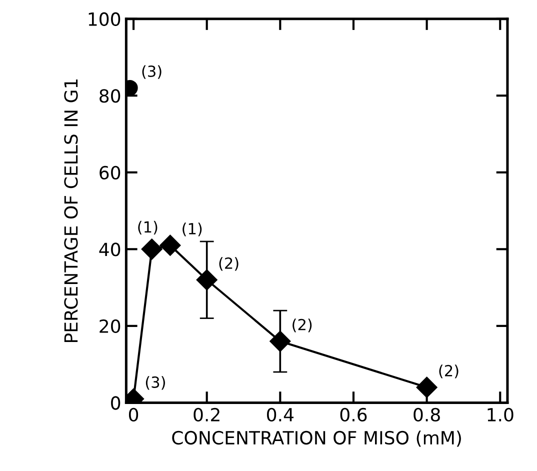 Image resolution: width=537 pixels, height=471 pixels. What do you see at coordinates (316, 438) in the screenshot?
I see `x-axis-title: CONCENTRATION OF MISO (mM)` at bounding box center [316, 438].